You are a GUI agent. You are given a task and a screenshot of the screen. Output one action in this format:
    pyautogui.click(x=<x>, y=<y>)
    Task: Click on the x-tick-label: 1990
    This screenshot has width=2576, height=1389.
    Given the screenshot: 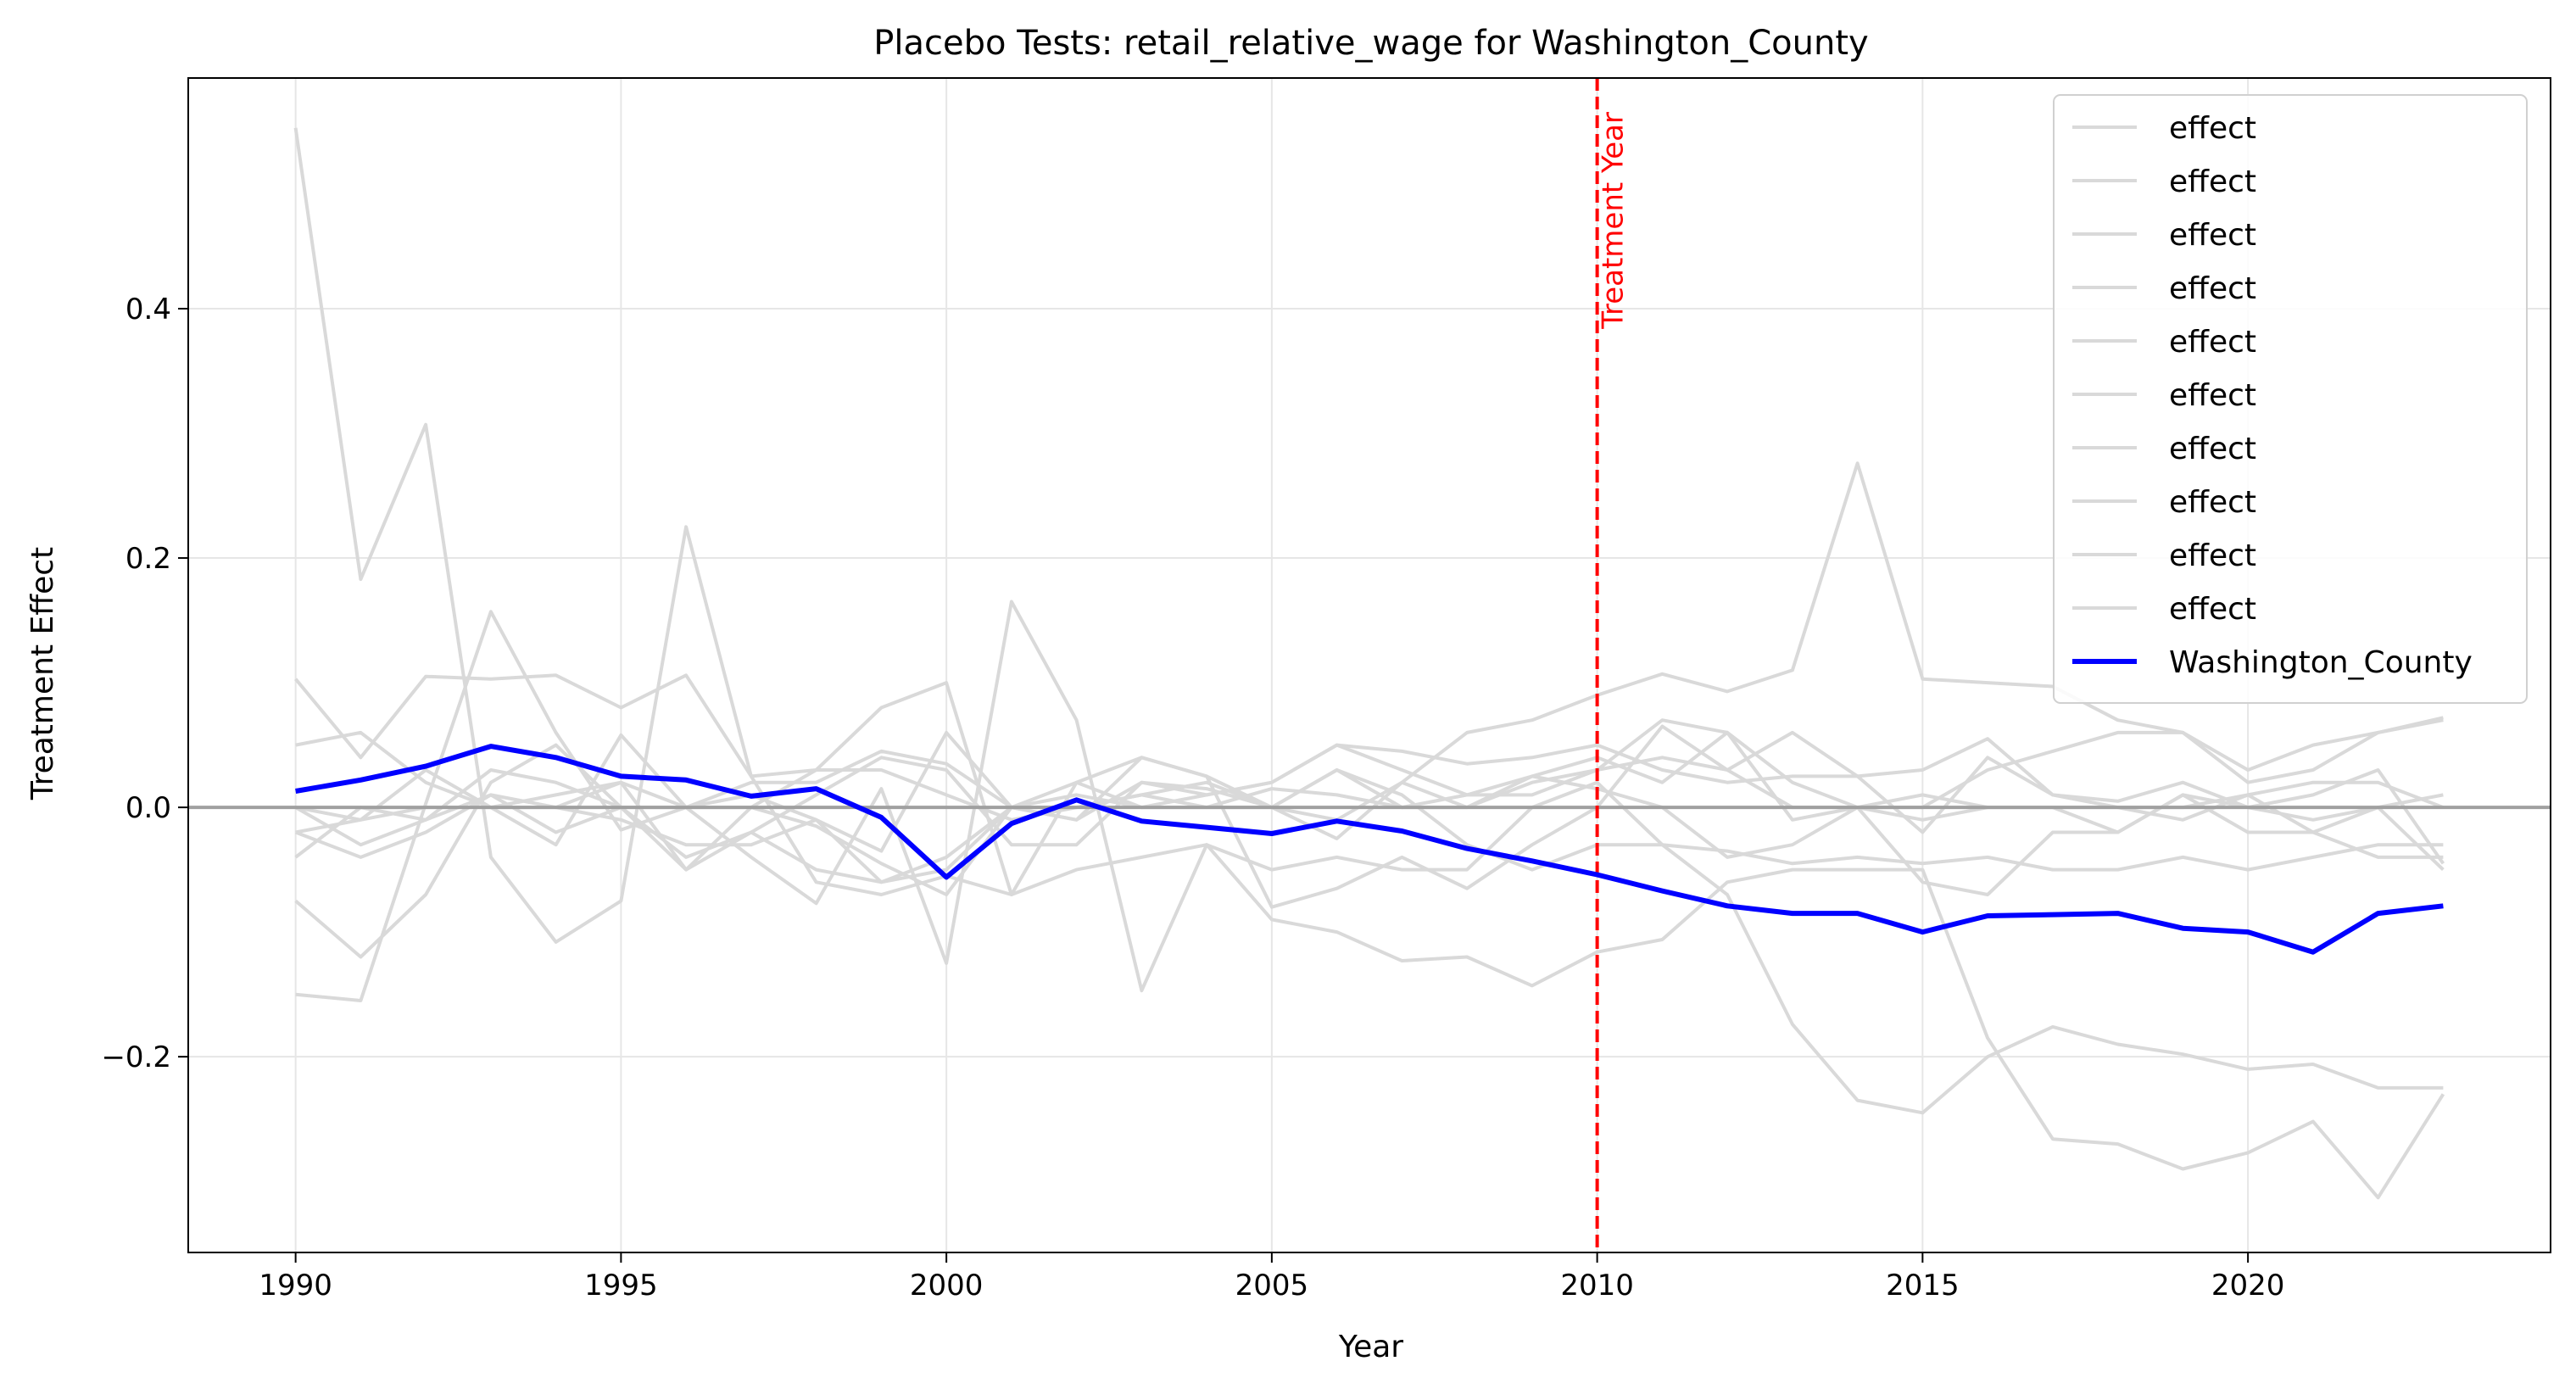 What is the action you would take?
    pyautogui.click(x=295, y=1286)
    